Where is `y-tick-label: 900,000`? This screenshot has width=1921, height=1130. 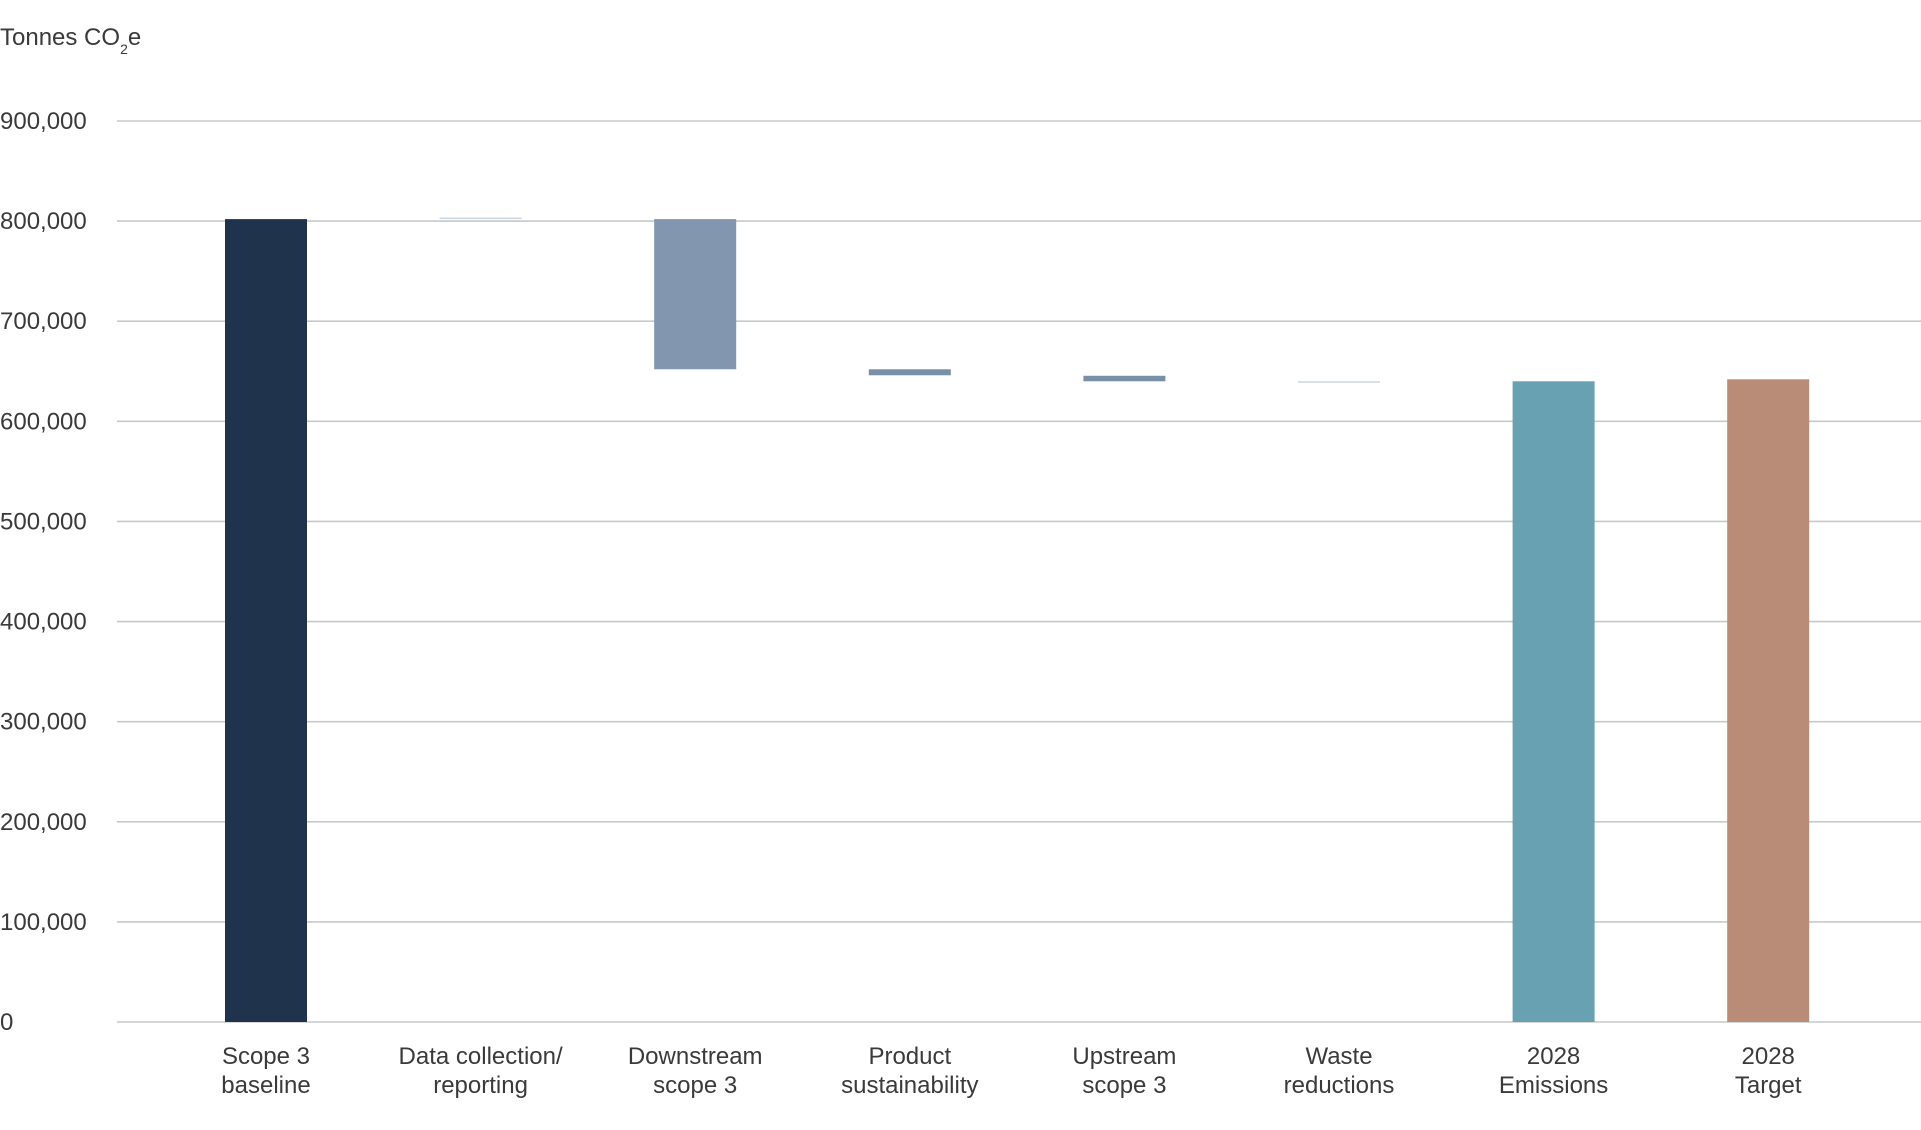 y-tick-label: 900,000 is located at coordinates (43, 121).